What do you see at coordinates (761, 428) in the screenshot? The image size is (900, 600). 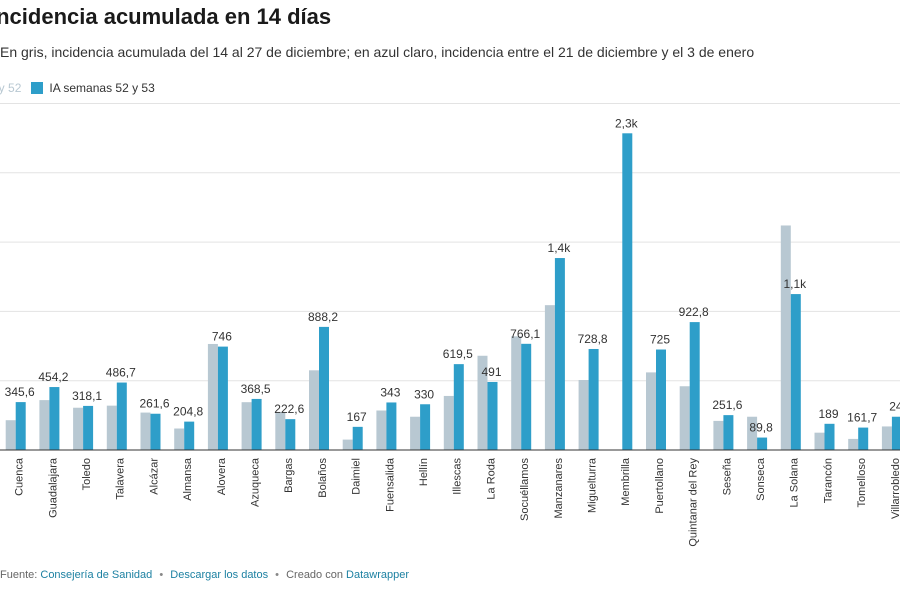 I see `data-label-23: 89,8` at bounding box center [761, 428].